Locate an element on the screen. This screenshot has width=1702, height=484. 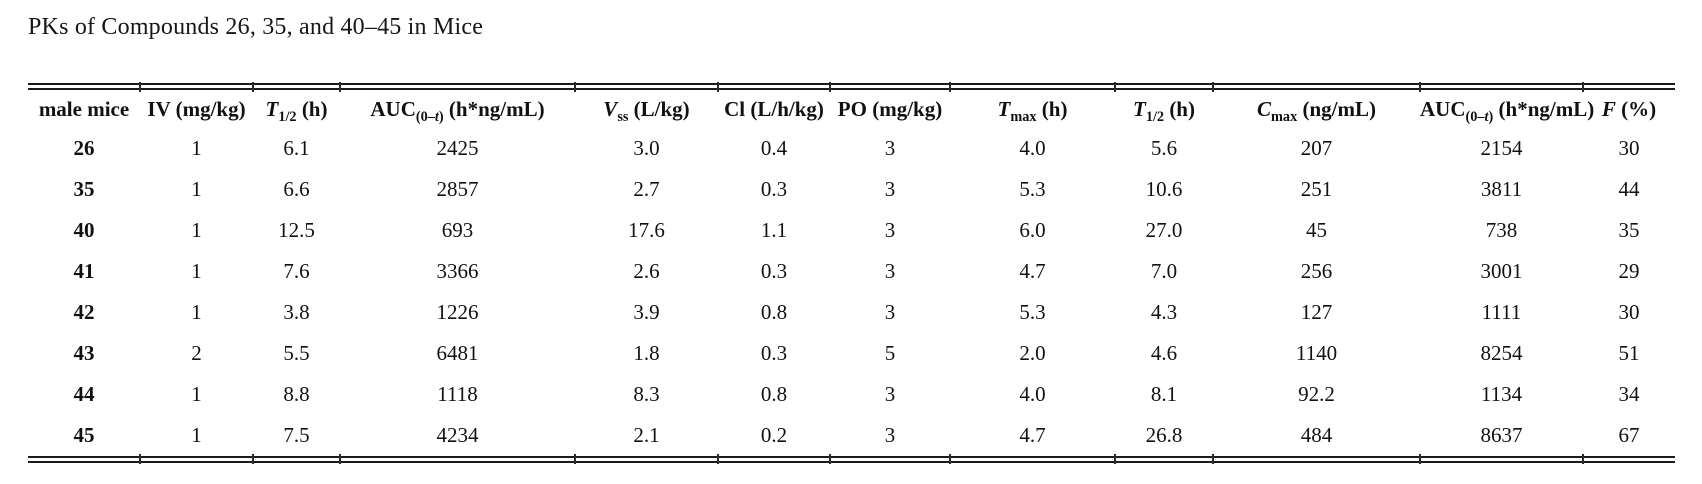
table-row-compound-43: 43 2 5.5 6481 1.8 0.3 5 2.0 4.6 1140 8254 51 is located at coordinates (851, 353).